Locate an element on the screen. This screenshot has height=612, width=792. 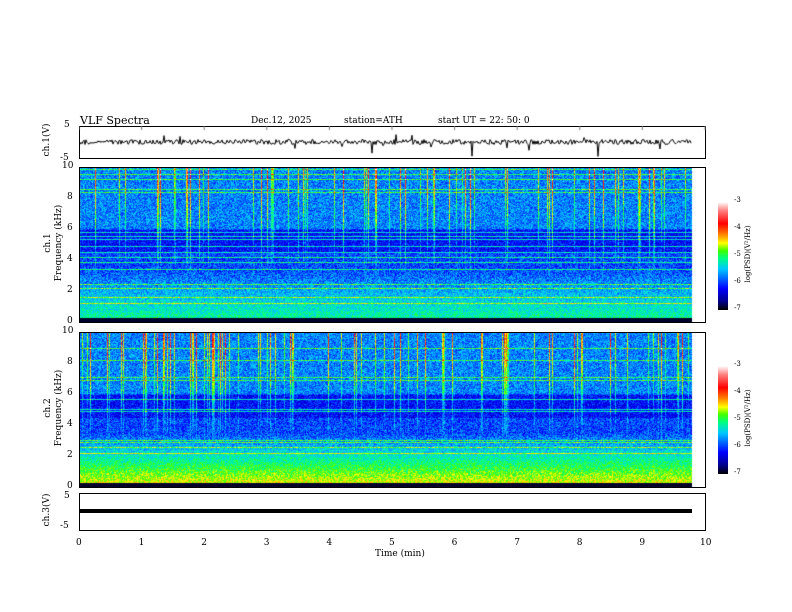
spec2-channel-label: ch.2 is located at coordinates (48, 408).